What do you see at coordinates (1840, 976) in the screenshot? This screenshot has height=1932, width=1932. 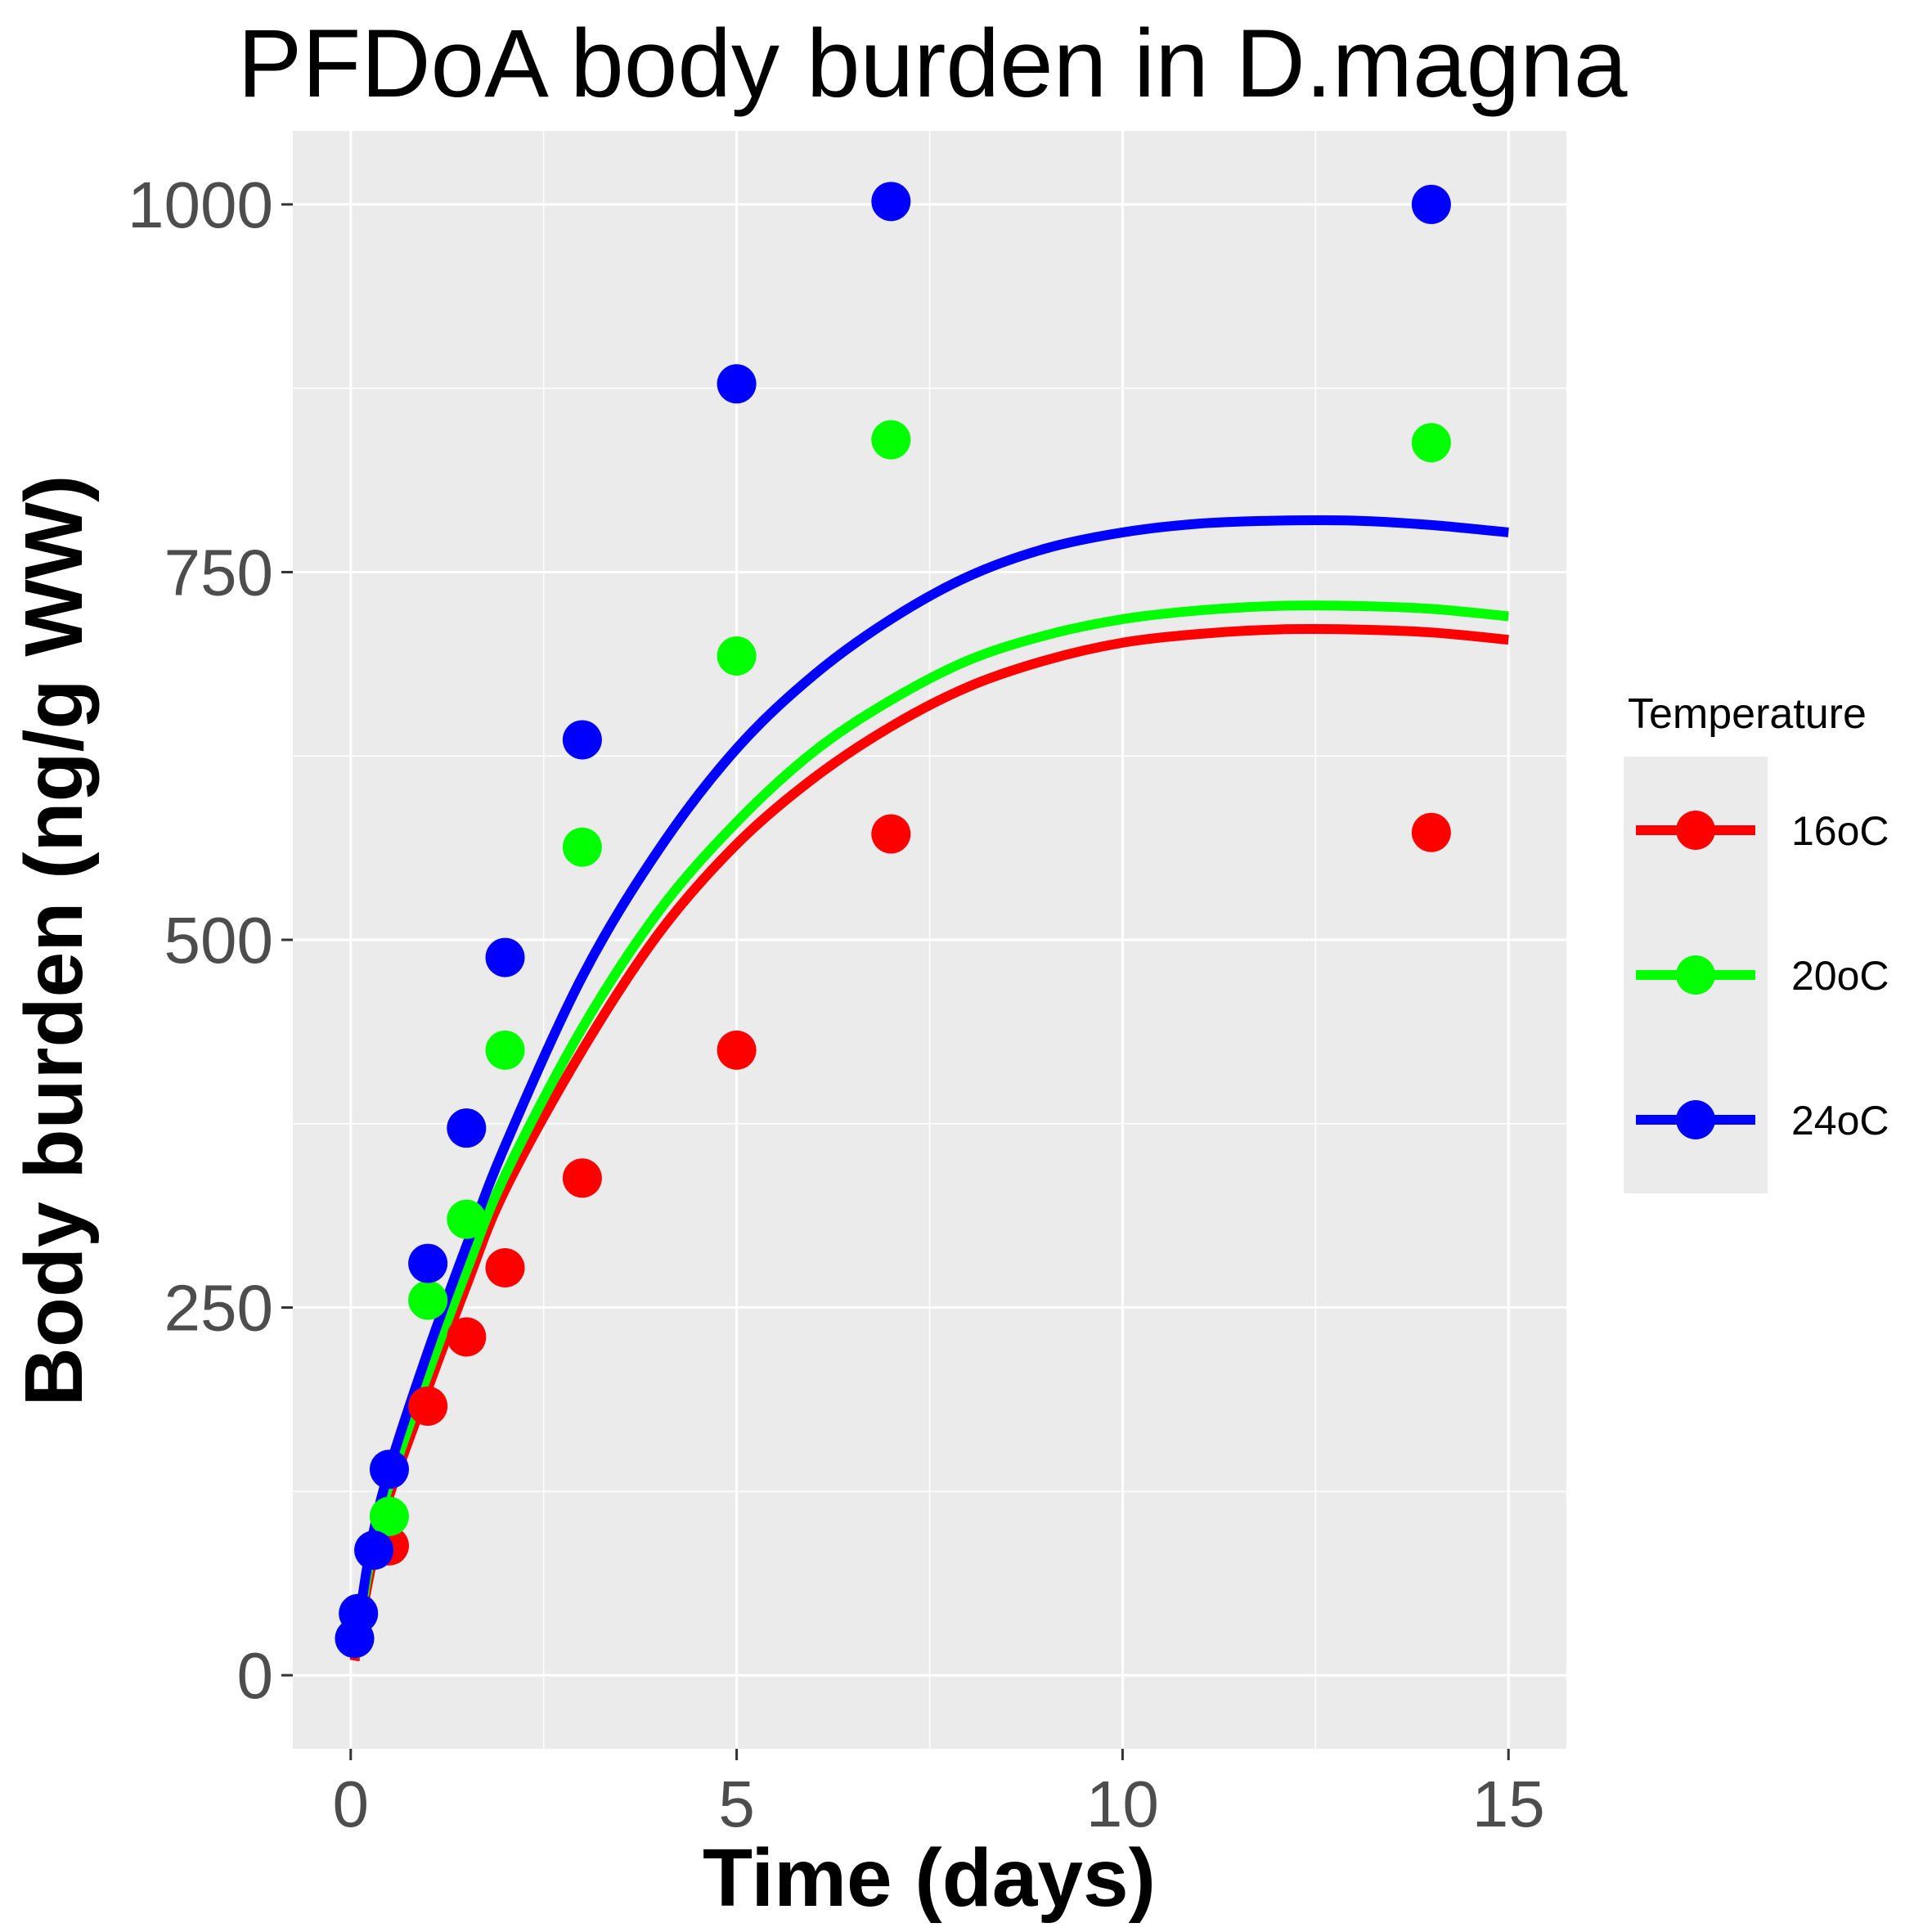 I see `legend-label: 20oC` at bounding box center [1840, 976].